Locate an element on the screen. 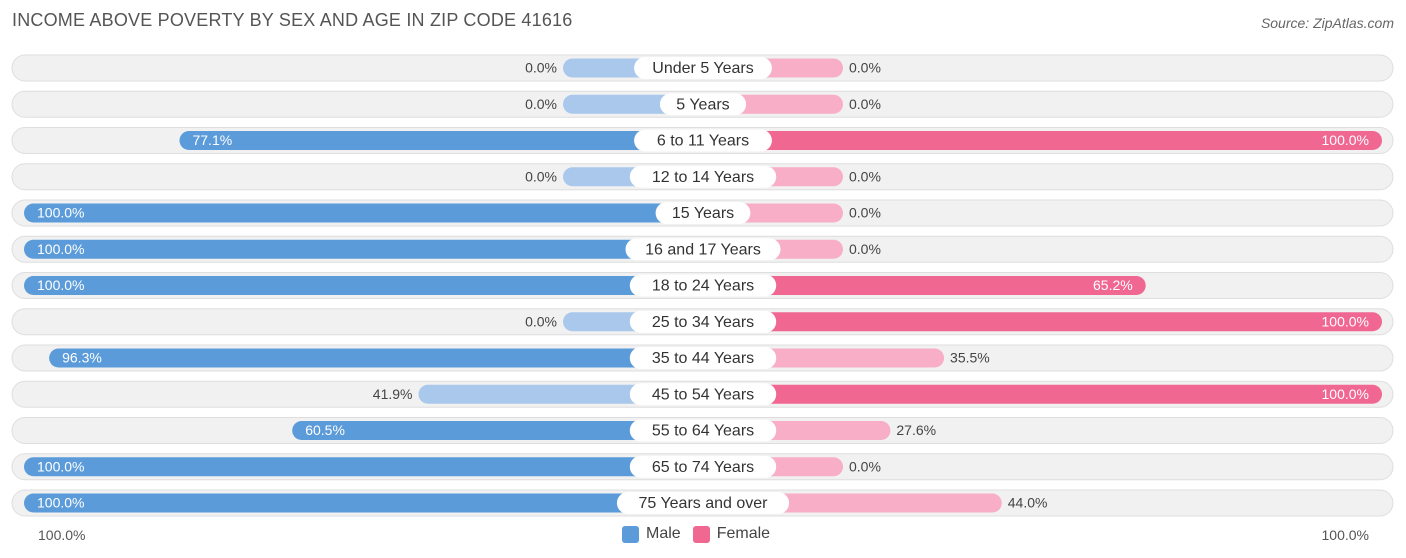  category-label-6-to-11-years: 6 to 11 Years is located at coordinates (703, 141).